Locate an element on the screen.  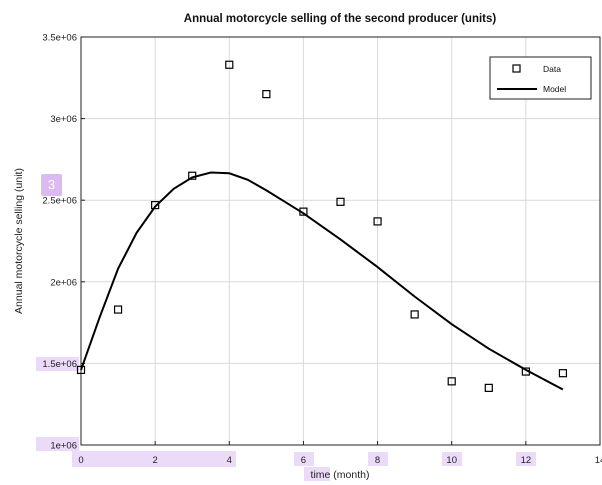
x-tick-label: 6 is located at coordinates (303, 460).